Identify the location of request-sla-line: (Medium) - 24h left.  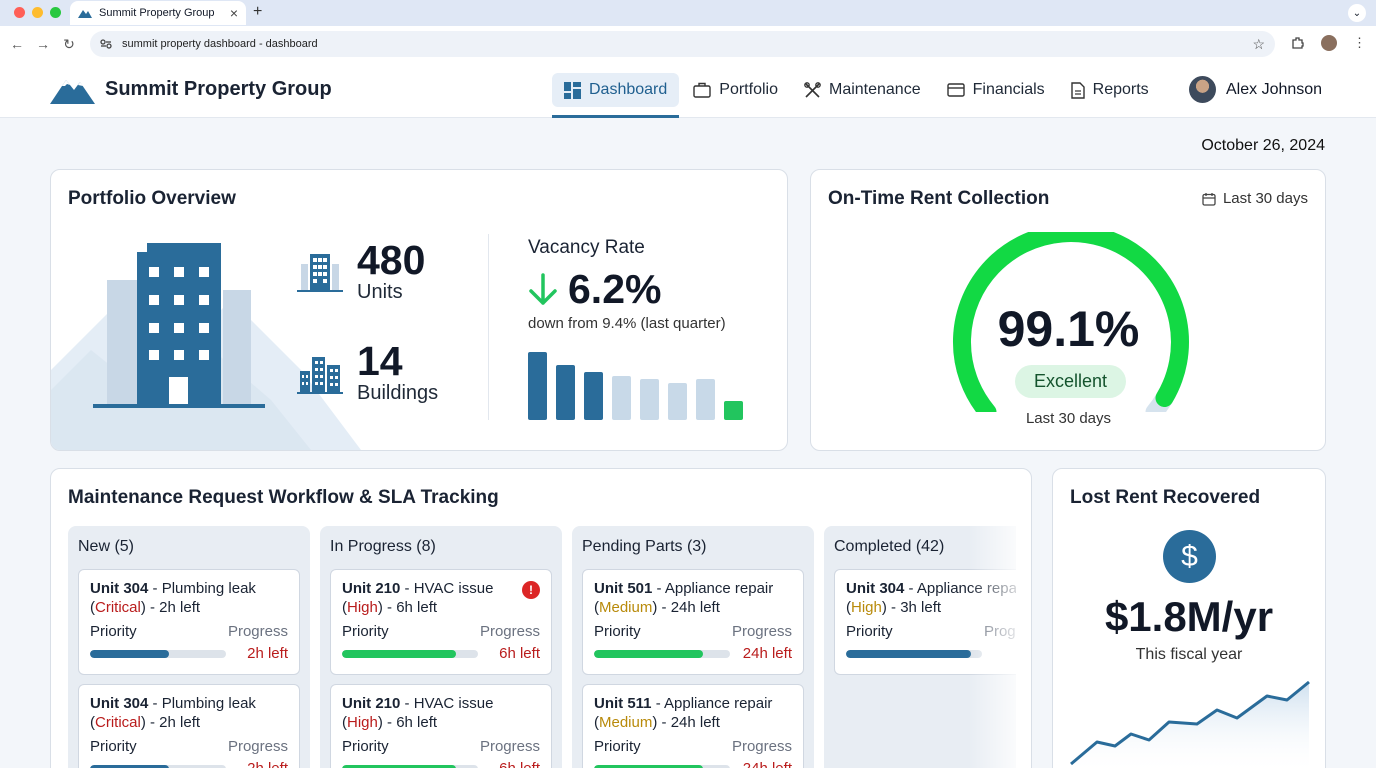
(657, 607).